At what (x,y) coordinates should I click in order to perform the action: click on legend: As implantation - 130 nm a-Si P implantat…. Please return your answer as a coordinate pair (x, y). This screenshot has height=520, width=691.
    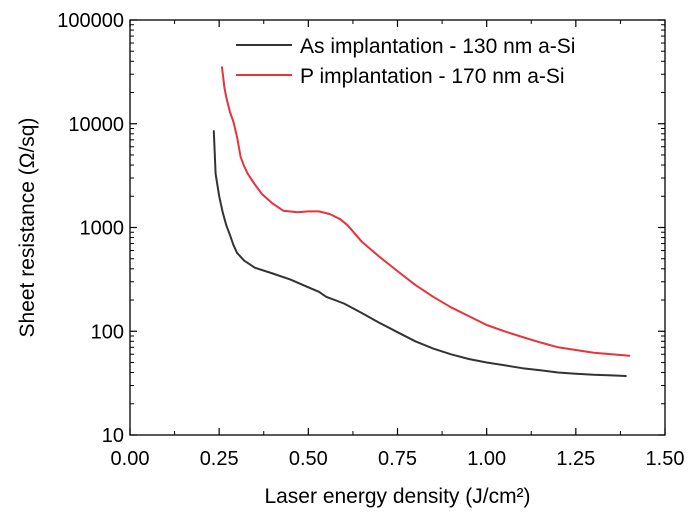
    Looking at the image, I should click on (405, 61).